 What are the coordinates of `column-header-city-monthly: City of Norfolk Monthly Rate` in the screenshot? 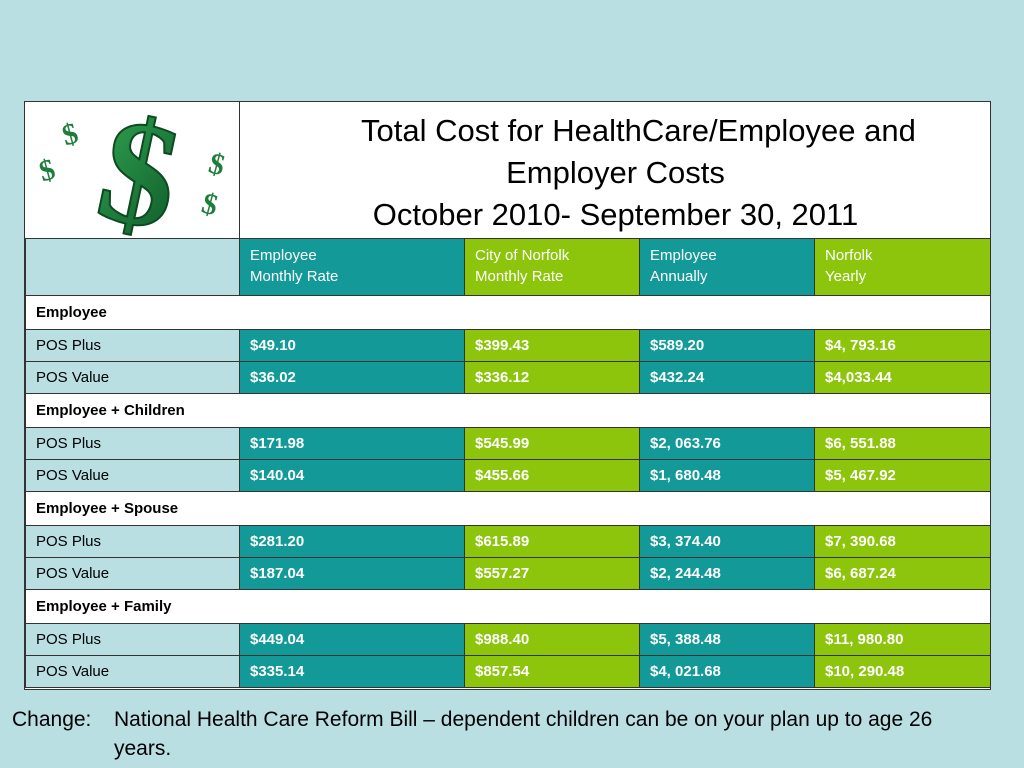 It's located at (552, 267).